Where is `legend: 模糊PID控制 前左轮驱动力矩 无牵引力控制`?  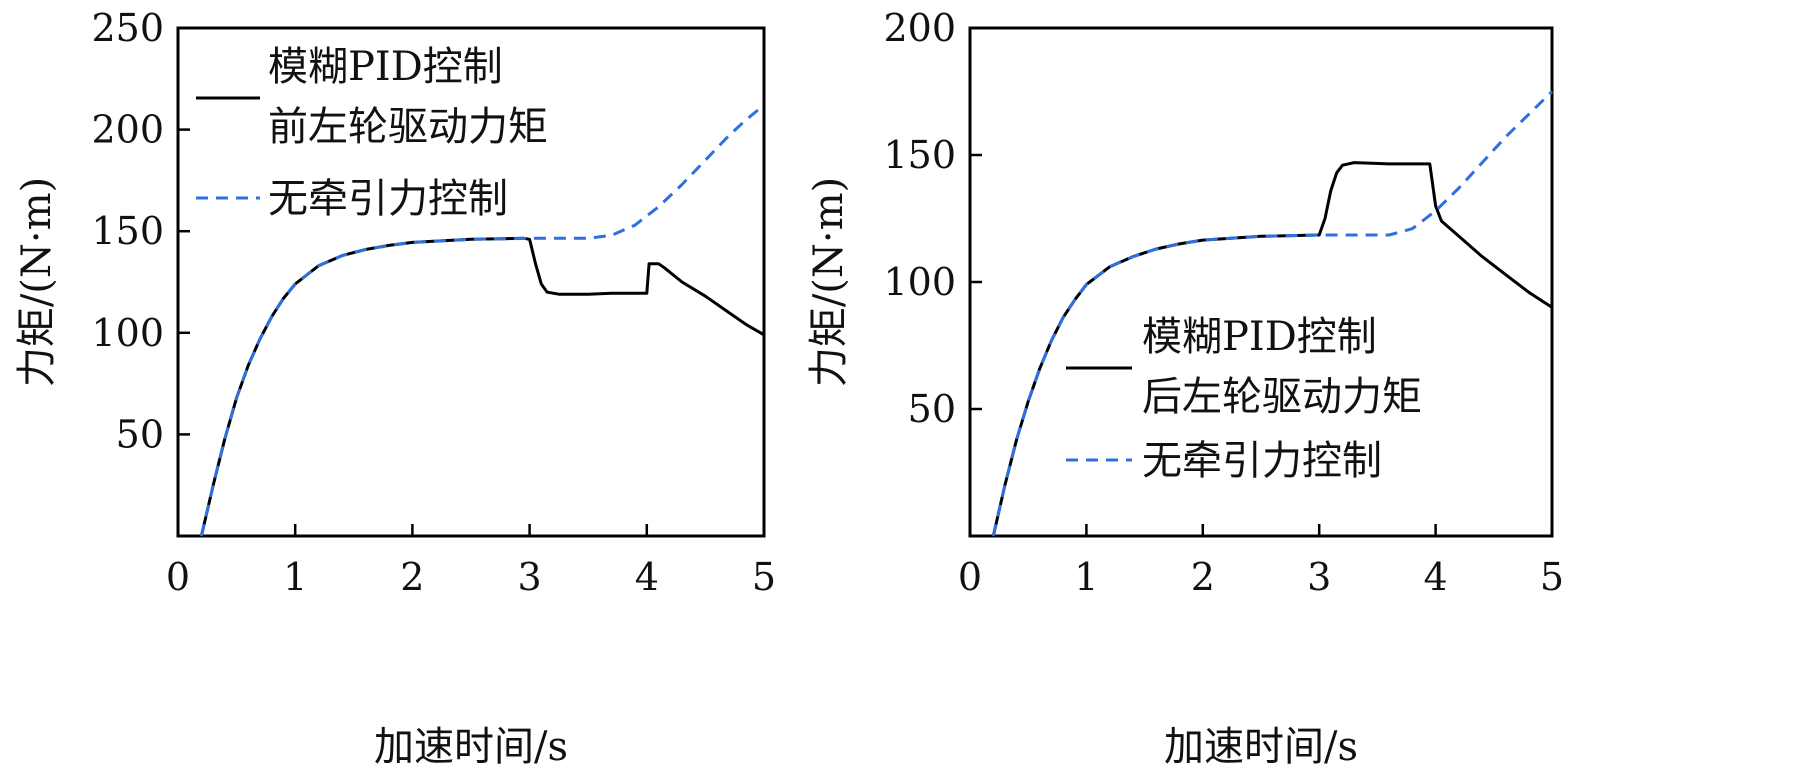 legend: 模糊PID控制 前左轮驱动力矩 无牵引力控制 is located at coordinates (372, 133).